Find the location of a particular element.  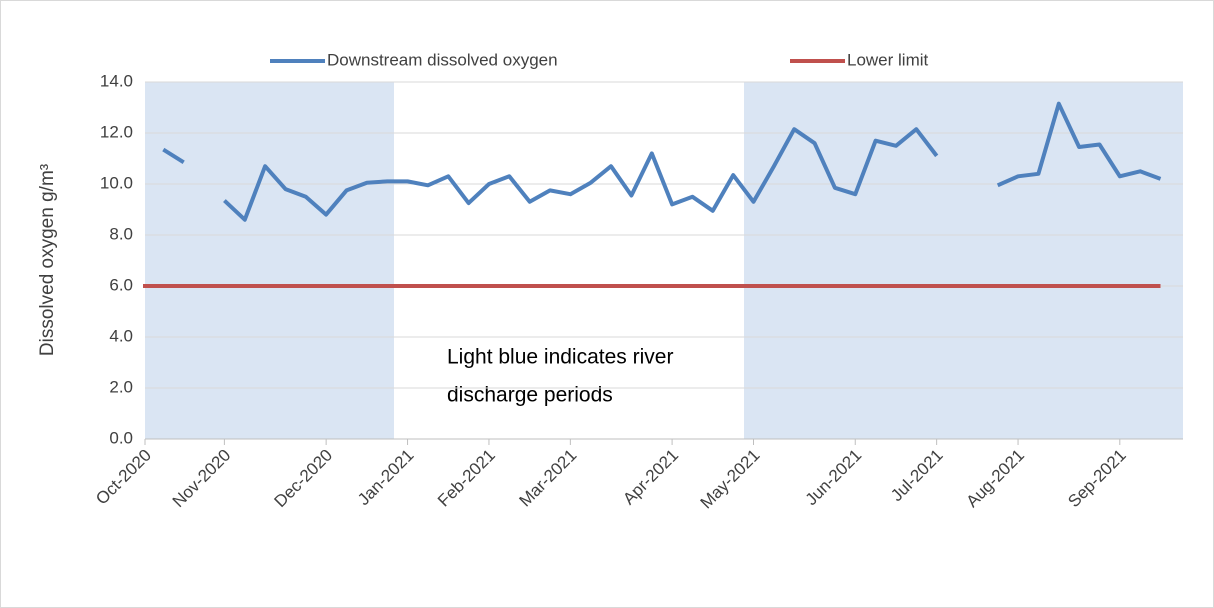

legend-label: Lower limit is located at coordinates (888, 59).